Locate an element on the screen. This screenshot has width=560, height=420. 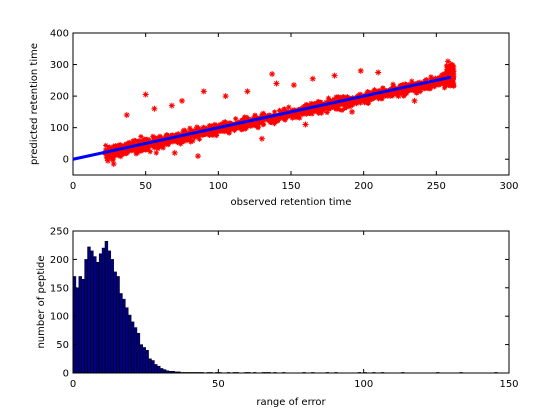
y-tick-label: 50 is located at coordinates (62, 345).